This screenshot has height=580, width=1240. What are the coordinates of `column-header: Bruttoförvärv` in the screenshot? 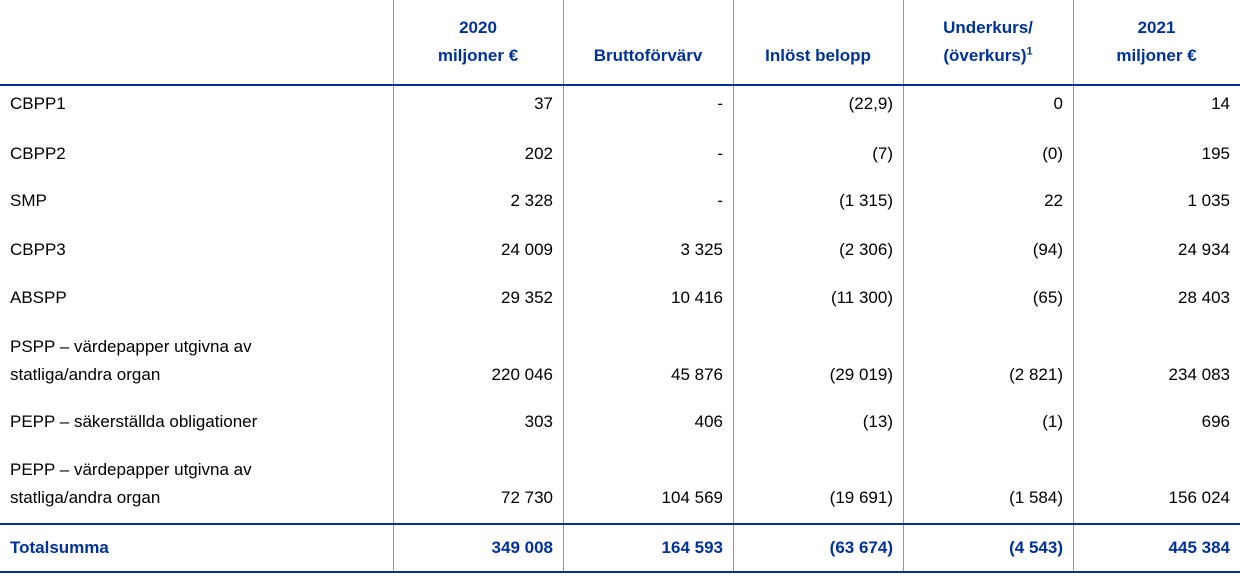 It's located at (648, 55).